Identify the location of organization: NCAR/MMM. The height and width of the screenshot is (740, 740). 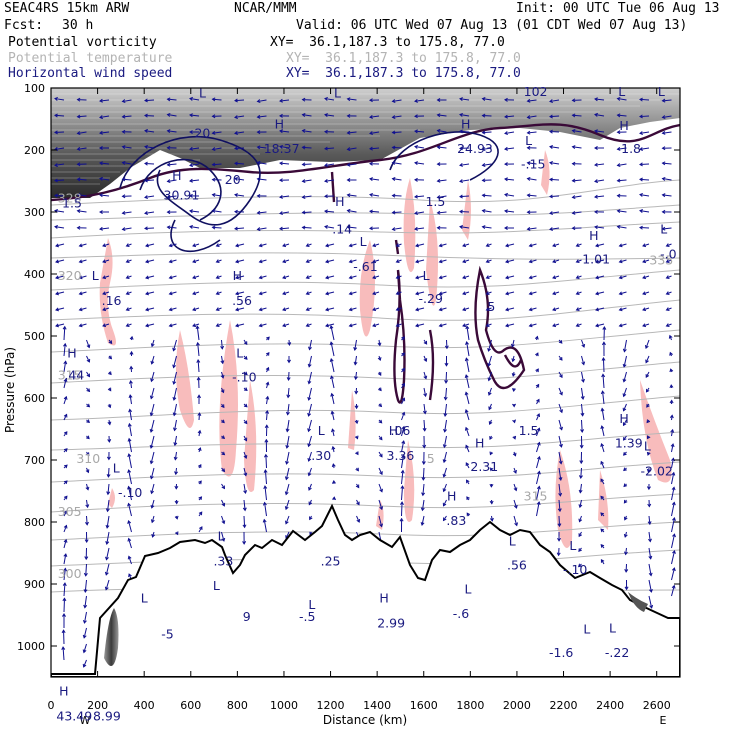
(265, 8).